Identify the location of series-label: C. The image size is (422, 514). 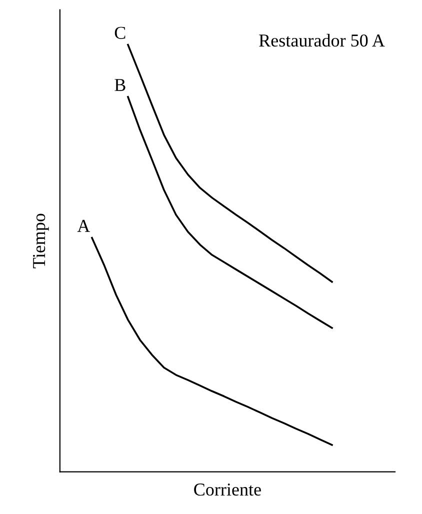
(120, 32).